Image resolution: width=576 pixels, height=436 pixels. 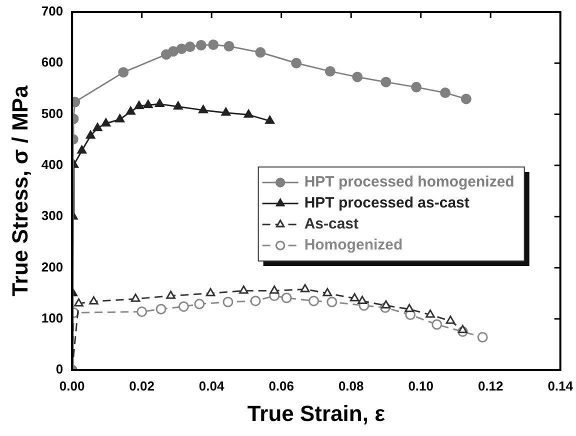 What do you see at coordinates (52, 11) in the screenshot?
I see `y-tick-label: 700` at bounding box center [52, 11].